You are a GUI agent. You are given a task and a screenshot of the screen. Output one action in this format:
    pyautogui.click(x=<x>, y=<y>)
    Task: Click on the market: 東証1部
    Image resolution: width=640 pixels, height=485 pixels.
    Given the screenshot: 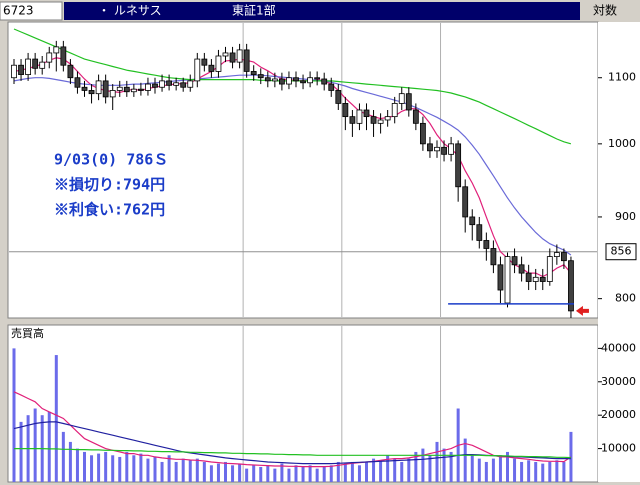 What is the action you would take?
    pyautogui.click(x=254, y=10)
    